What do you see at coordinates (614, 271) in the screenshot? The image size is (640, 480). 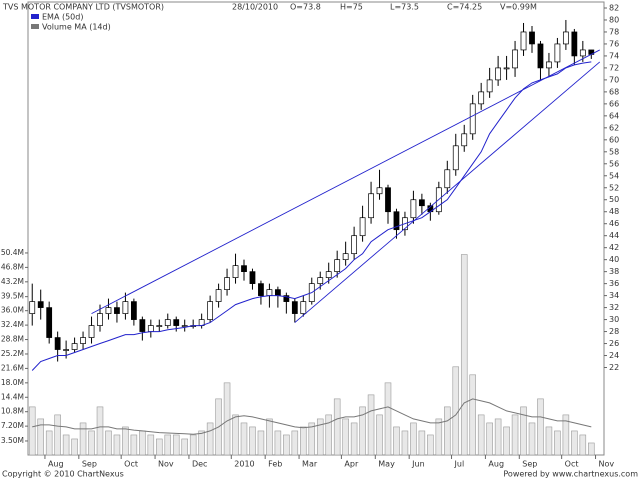 I see `y-tick-label: 38` at bounding box center [614, 271].